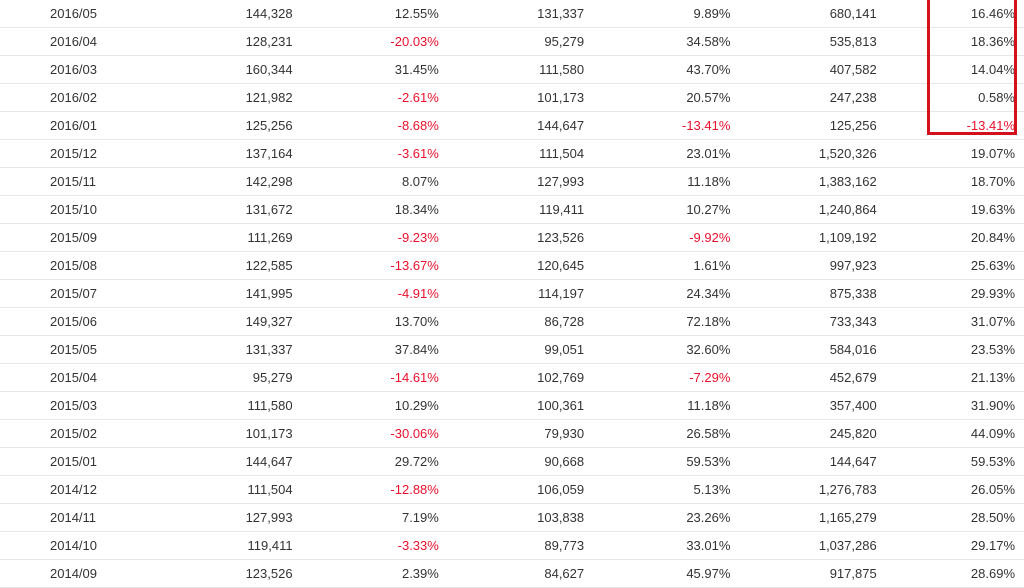 The height and width of the screenshot is (588, 1024). Describe the element at coordinates (69, 573) in the screenshot. I see `period-cell: 2014/09` at that location.